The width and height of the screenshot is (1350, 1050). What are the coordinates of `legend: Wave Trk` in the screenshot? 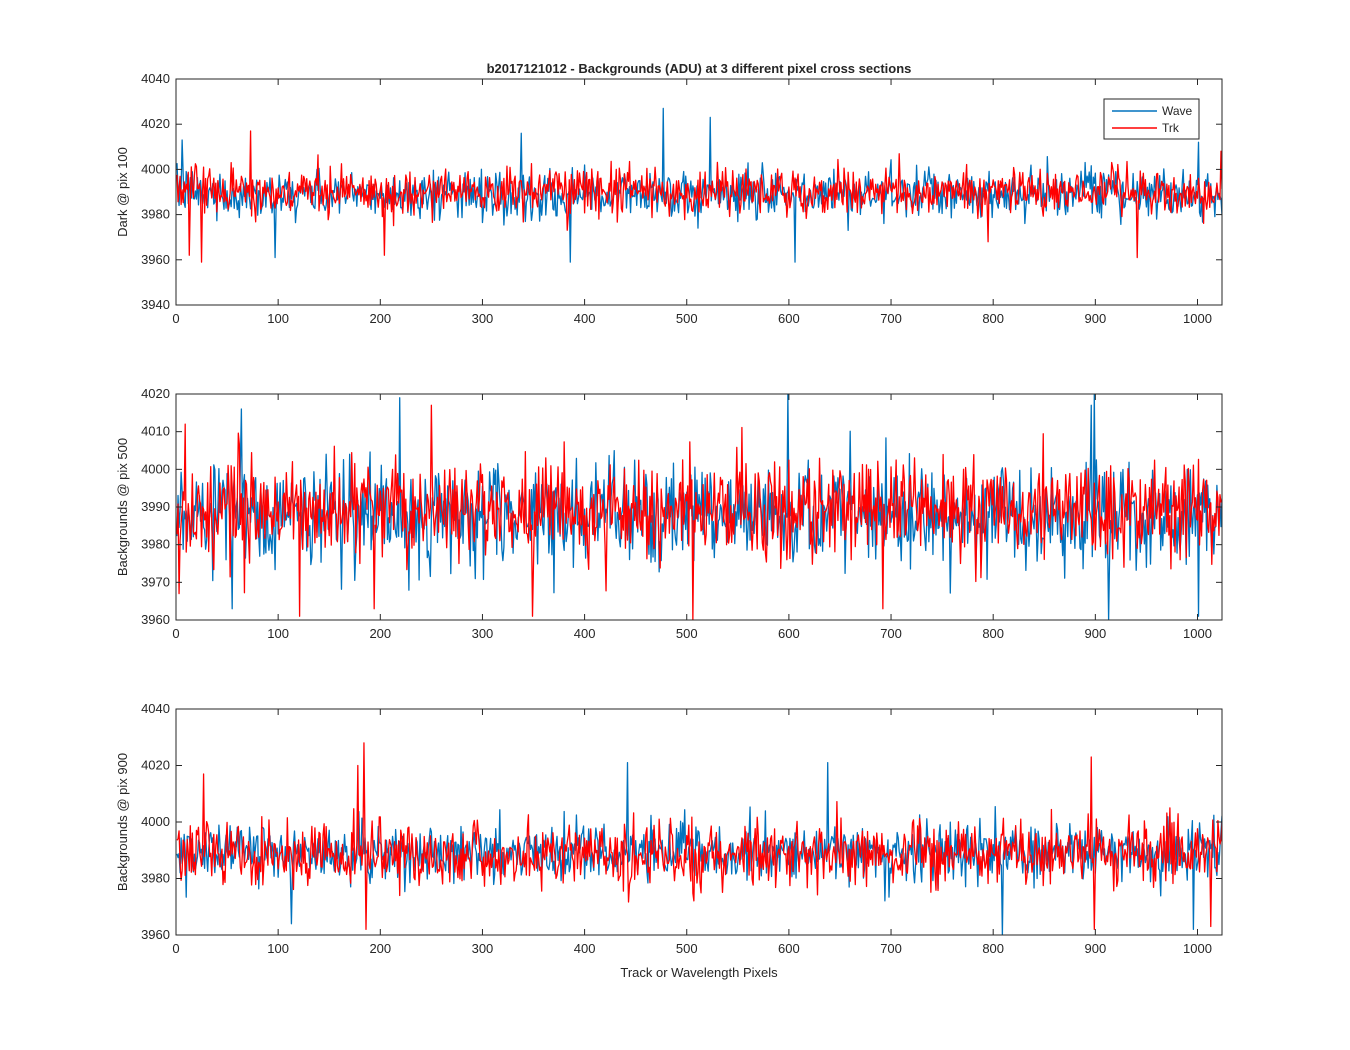 It's located at (1151, 119).